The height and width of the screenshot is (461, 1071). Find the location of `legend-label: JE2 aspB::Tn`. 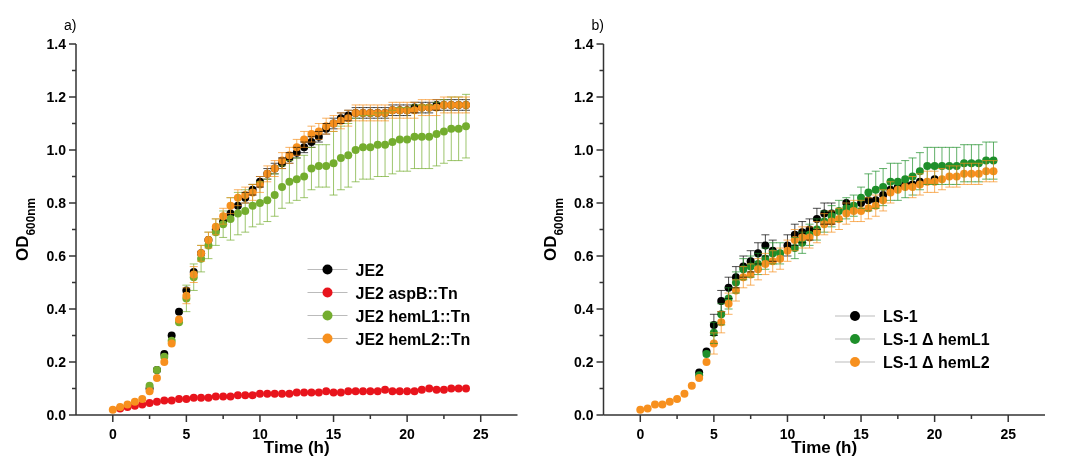

legend-label: JE2 aspB::Tn is located at coordinates (406, 293).